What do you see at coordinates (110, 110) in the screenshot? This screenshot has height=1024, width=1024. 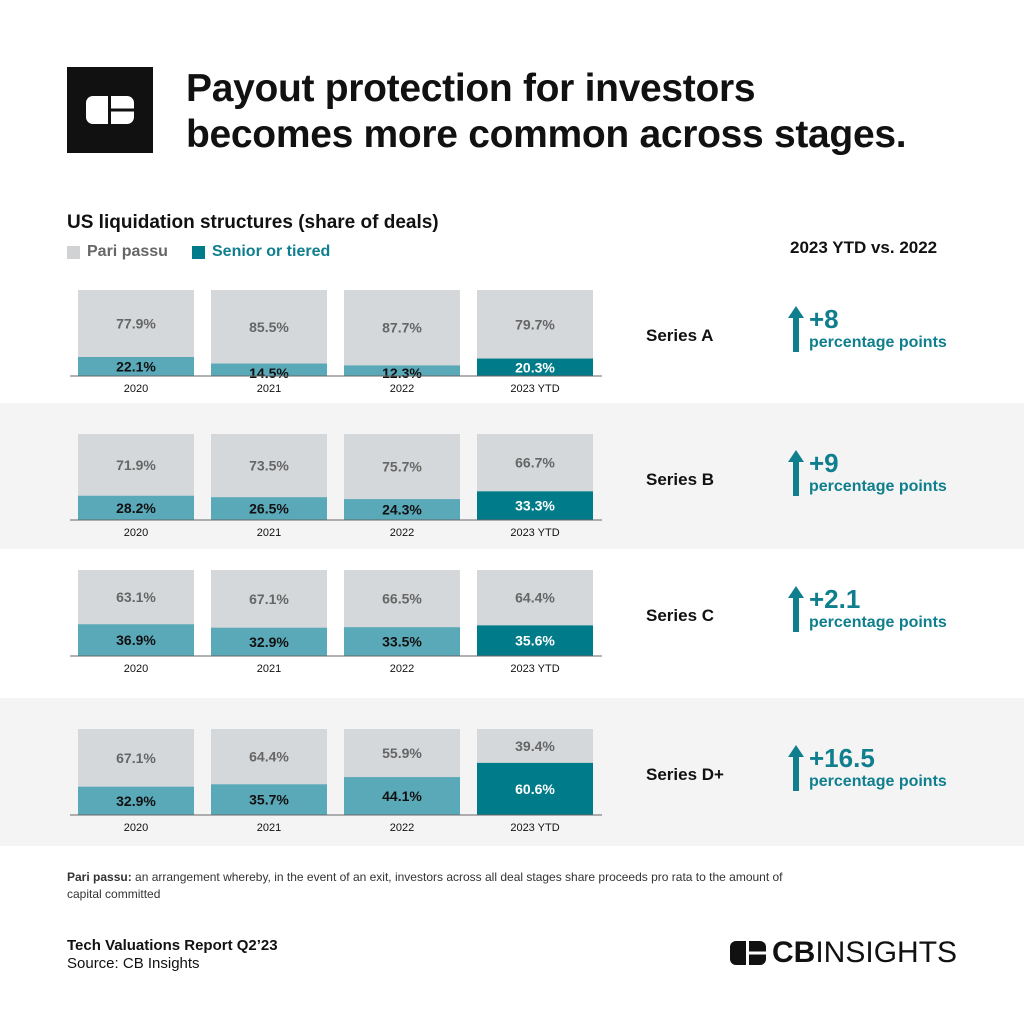 I see `cb-logo` at bounding box center [110, 110].